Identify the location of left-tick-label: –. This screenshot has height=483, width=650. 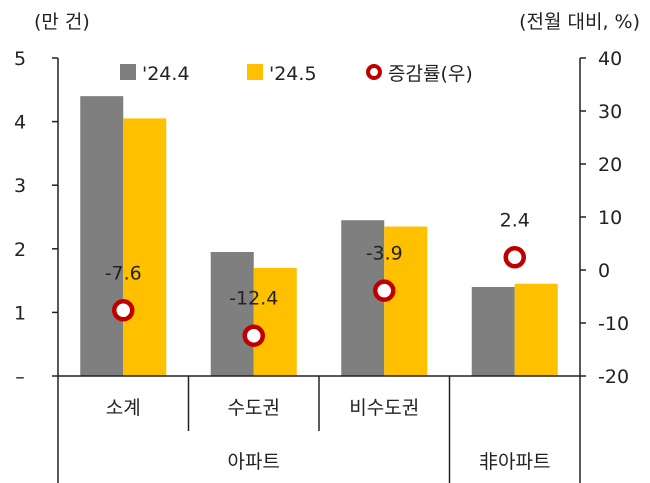
(20, 377).